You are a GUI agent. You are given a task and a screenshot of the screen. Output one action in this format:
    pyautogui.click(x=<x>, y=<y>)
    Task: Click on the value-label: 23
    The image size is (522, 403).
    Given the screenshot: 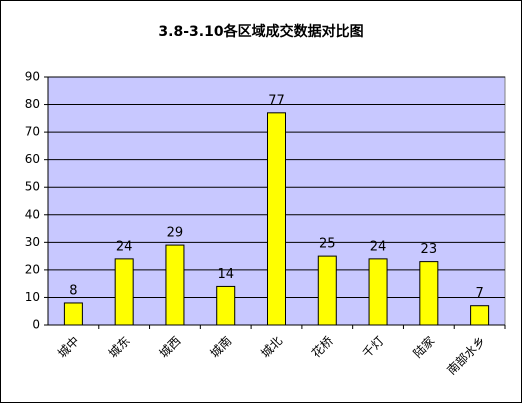 What is the action you would take?
    pyautogui.click(x=429, y=249)
    